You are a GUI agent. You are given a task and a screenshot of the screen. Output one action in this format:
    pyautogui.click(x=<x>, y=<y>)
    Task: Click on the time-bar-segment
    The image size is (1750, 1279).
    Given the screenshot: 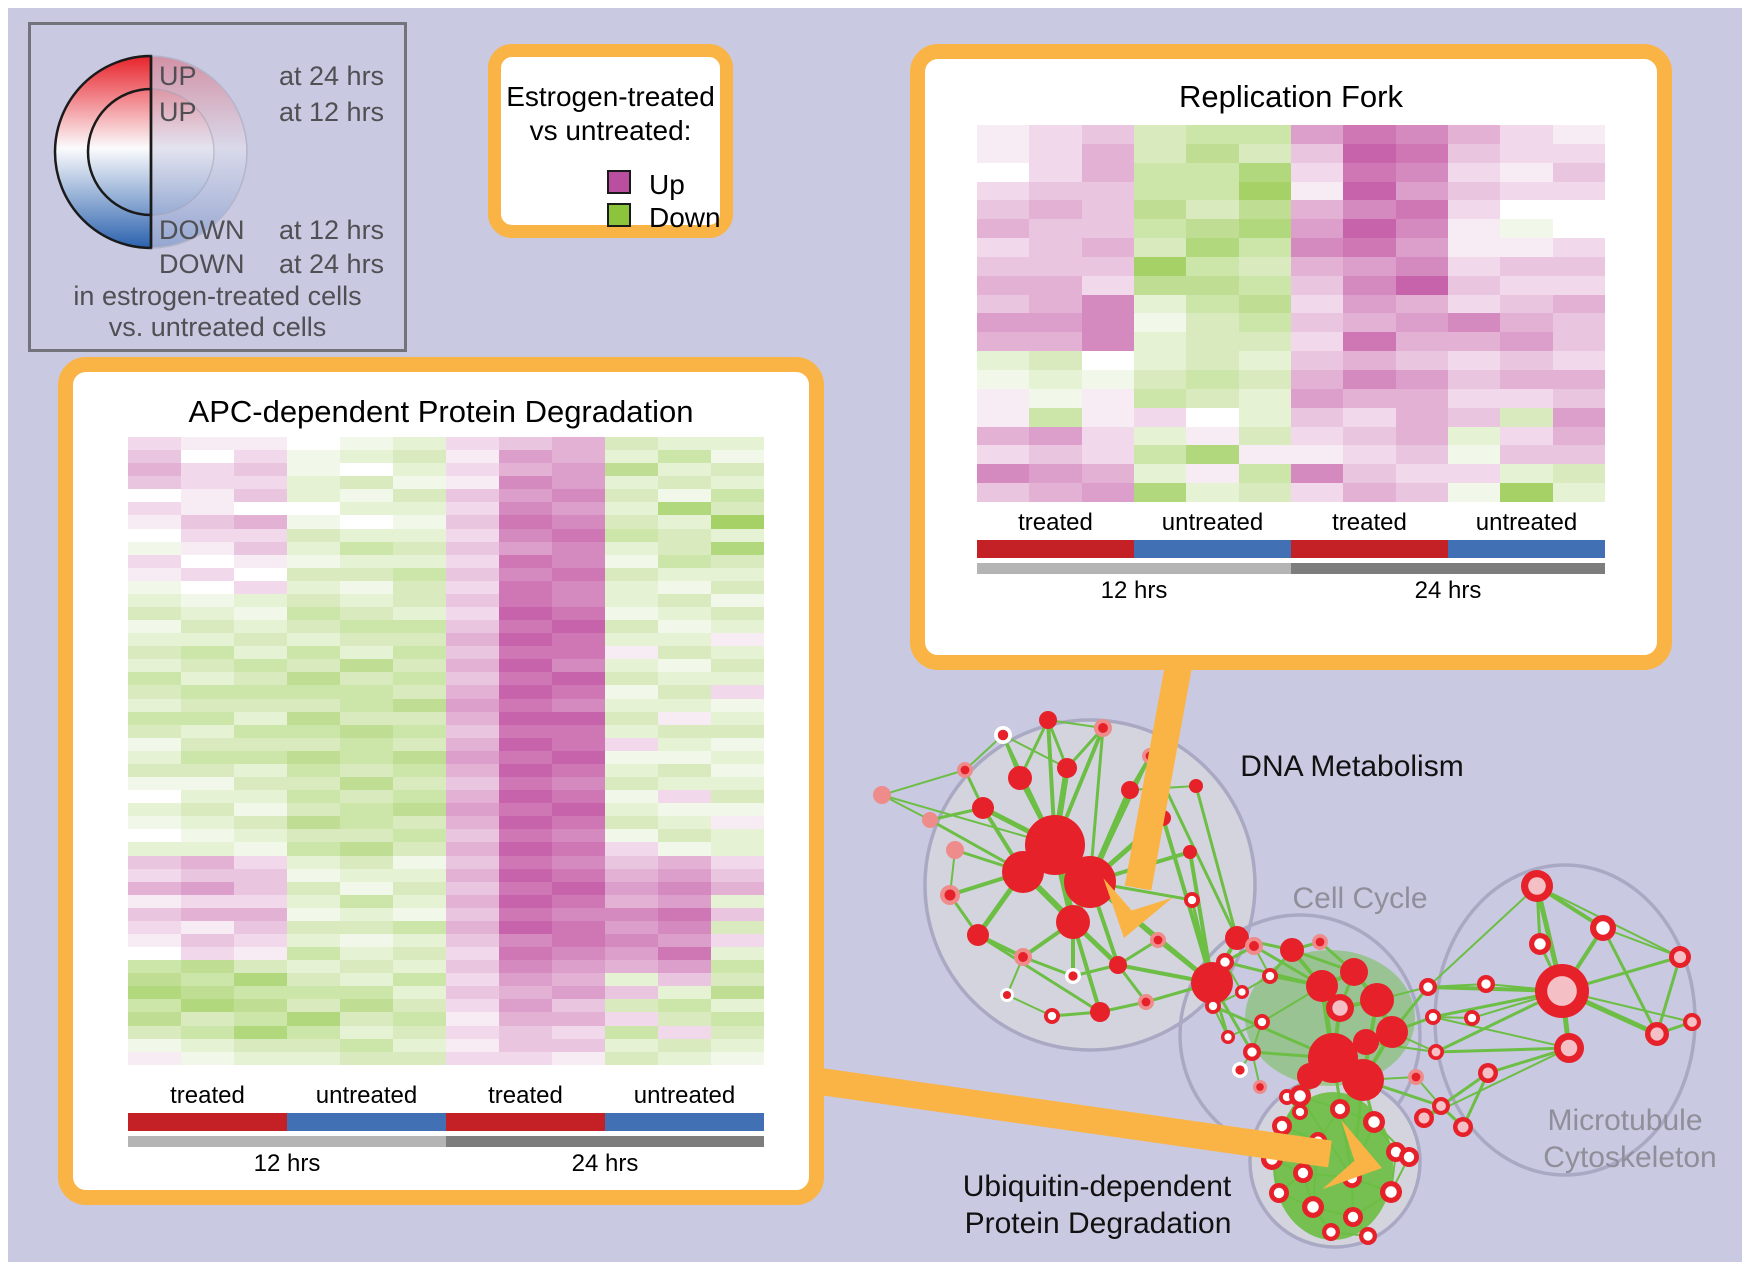 What is the action you would take?
    pyautogui.click(x=1448, y=568)
    